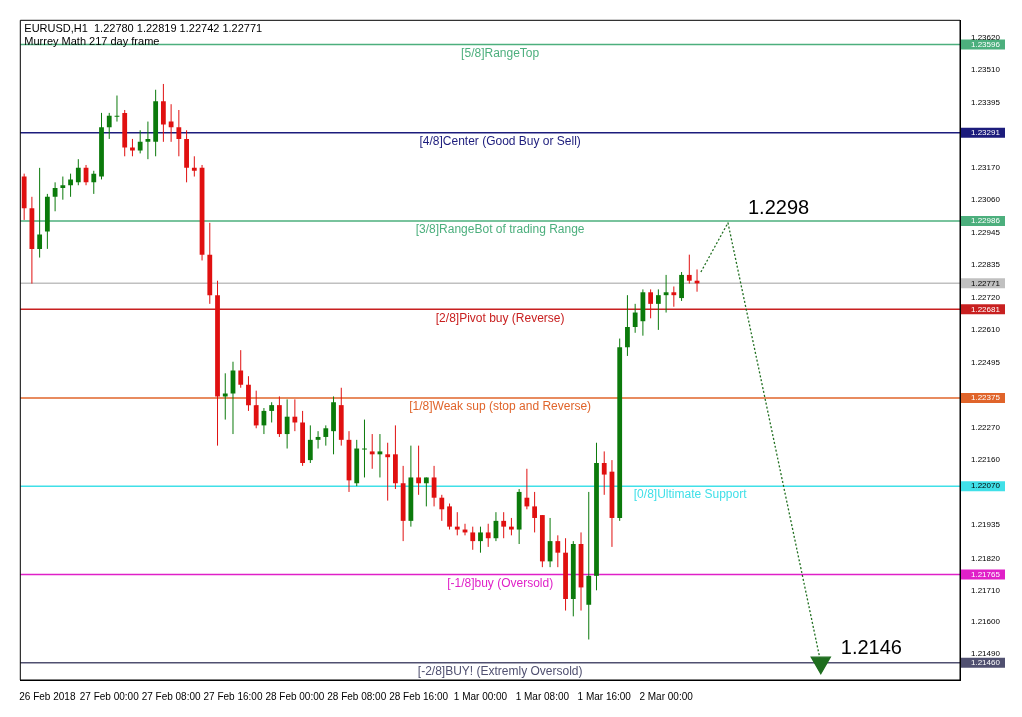  Describe the element at coordinates (357, 696) in the screenshot. I see `x-tick-label: 28 Feb 08:00` at that location.